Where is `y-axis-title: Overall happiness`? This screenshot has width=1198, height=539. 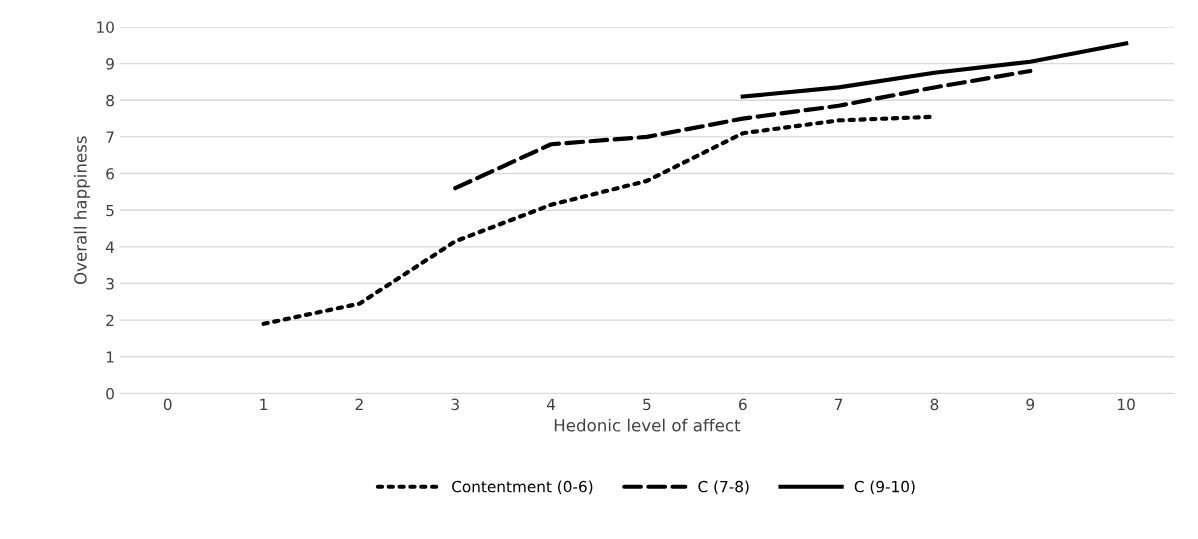 y-axis-title: Overall happiness is located at coordinates (81, 210).